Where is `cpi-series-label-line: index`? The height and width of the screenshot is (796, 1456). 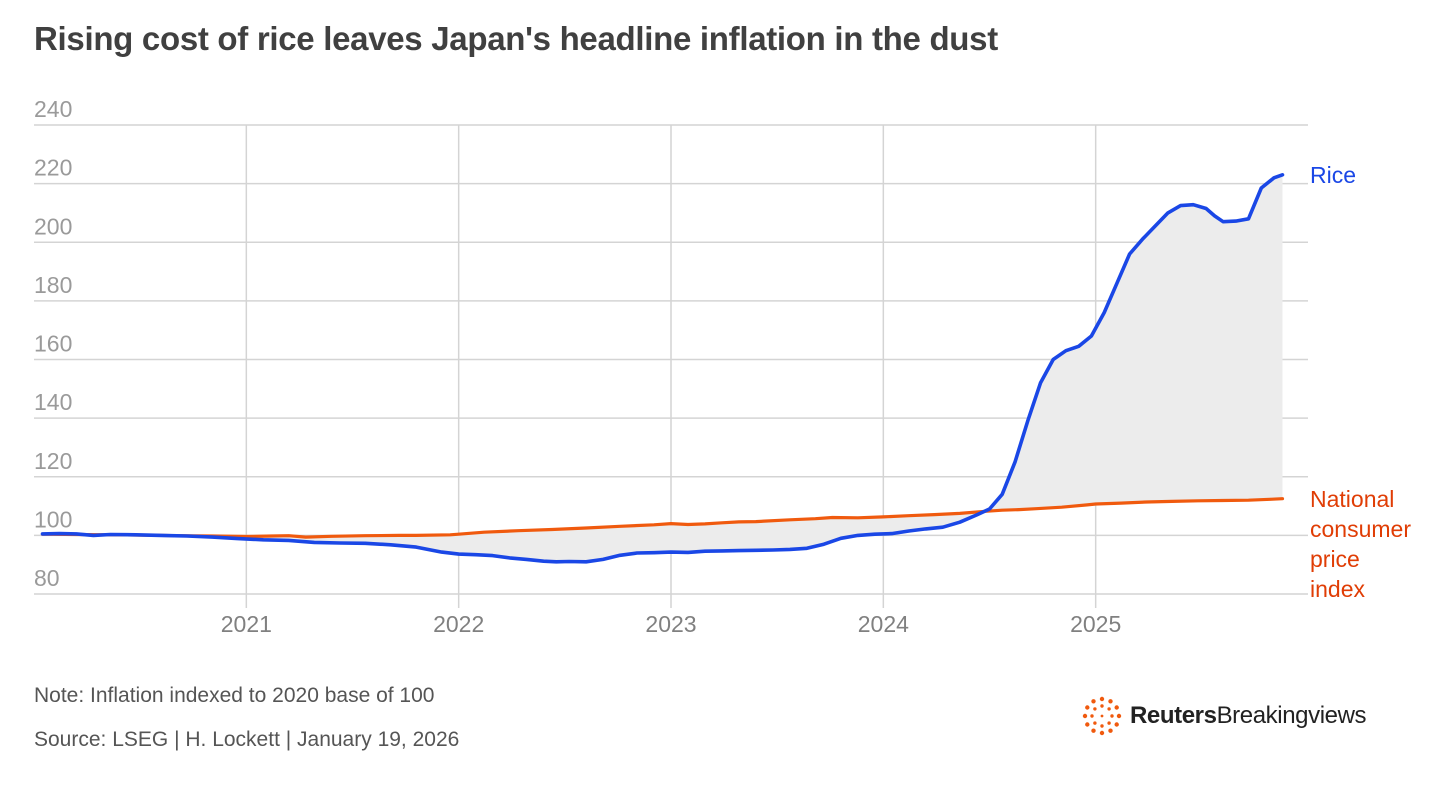
cpi-series-label-line: index is located at coordinates (1337, 589).